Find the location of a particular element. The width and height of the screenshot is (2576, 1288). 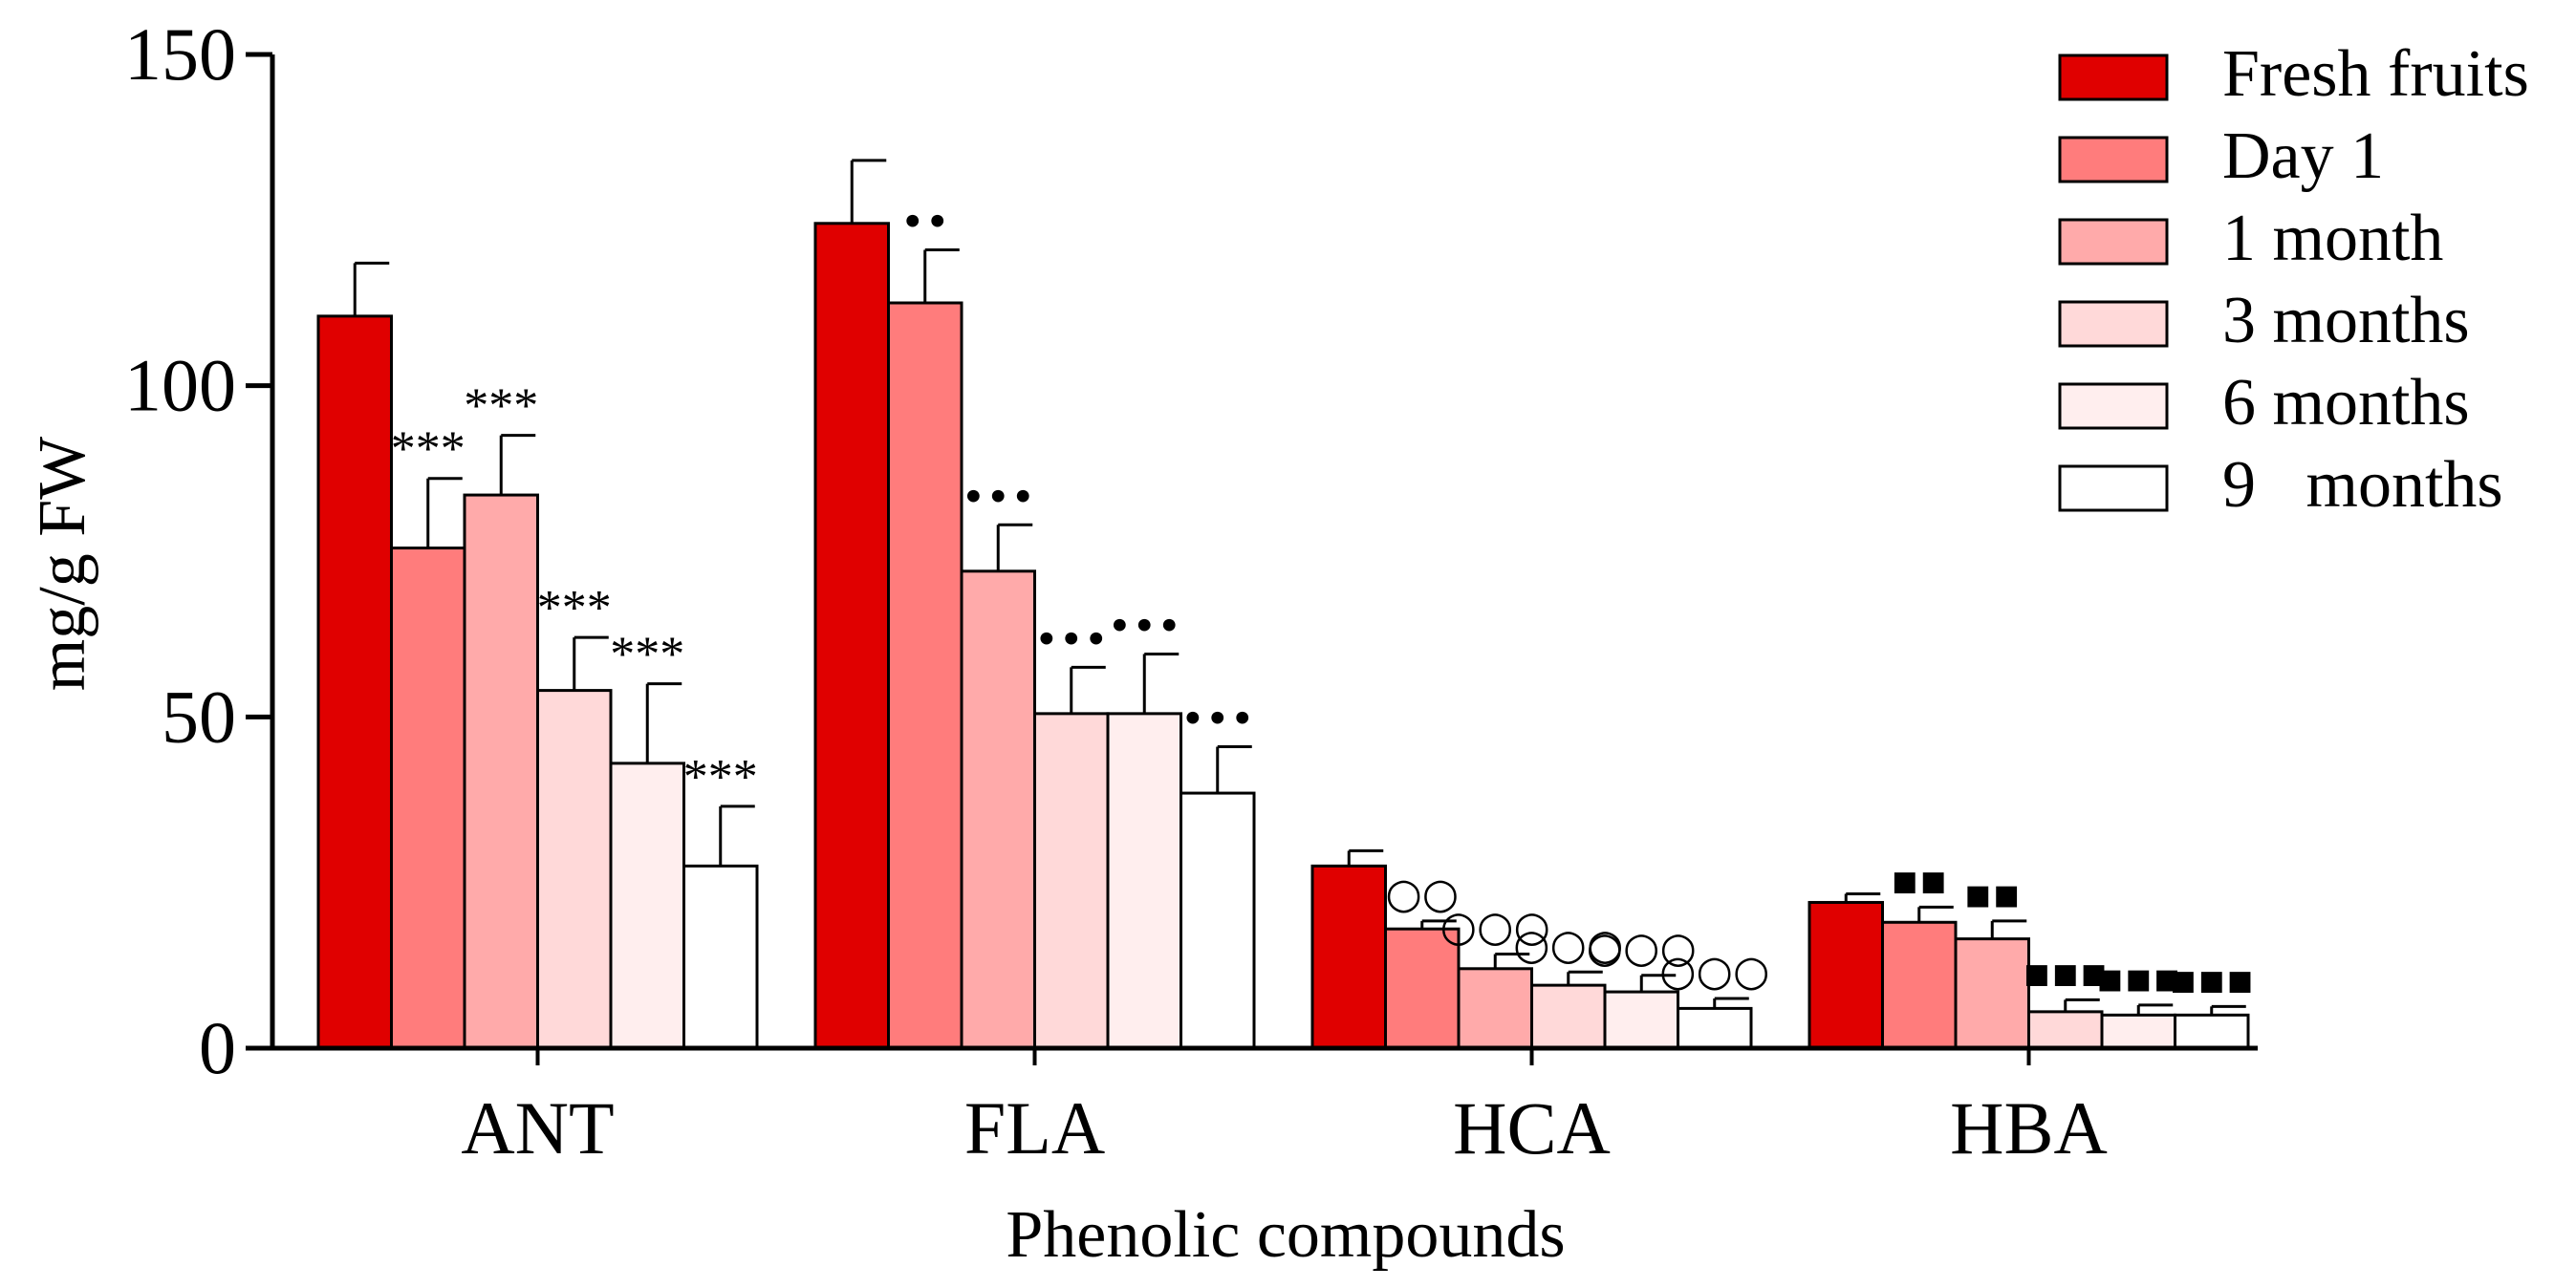

bar-ant-3-months is located at coordinates (575, 869).